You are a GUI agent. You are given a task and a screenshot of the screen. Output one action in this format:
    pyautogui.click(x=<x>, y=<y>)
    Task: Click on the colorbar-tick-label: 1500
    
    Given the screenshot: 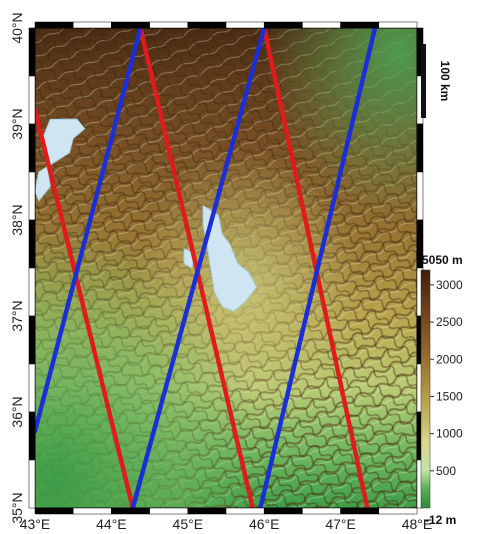 What is the action you would take?
    pyautogui.click(x=449, y=396)
    